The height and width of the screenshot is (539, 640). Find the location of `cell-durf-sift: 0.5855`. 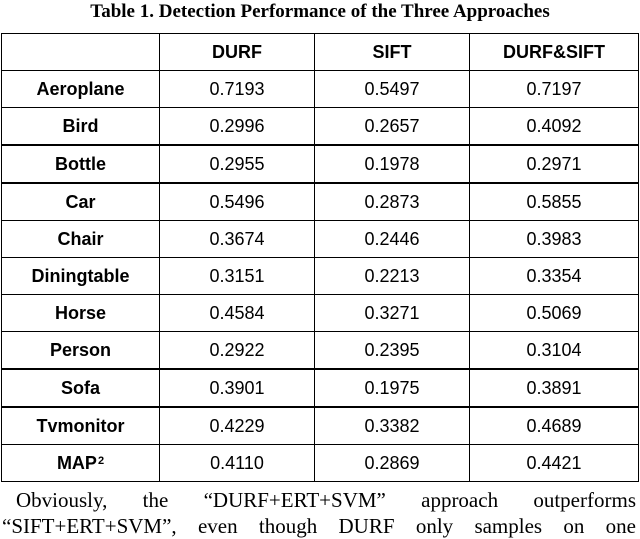

cell-durf-sift: 0.5855 is located at coordinates (554, 201).